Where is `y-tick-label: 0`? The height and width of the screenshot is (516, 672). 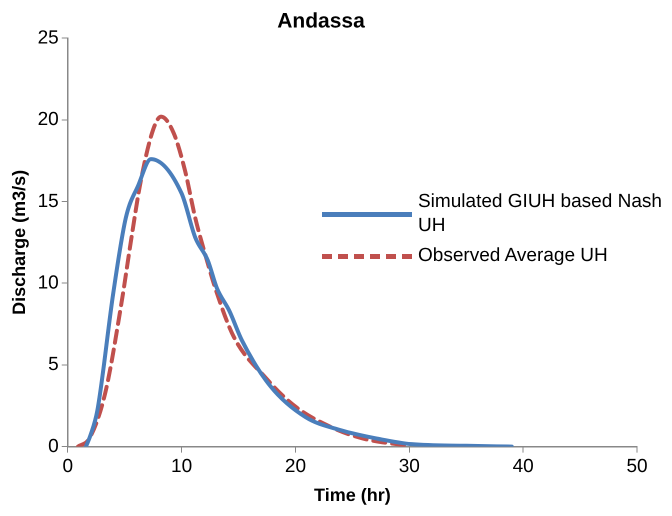 y-tick-label: 0 is located at coordinates (53, 446).